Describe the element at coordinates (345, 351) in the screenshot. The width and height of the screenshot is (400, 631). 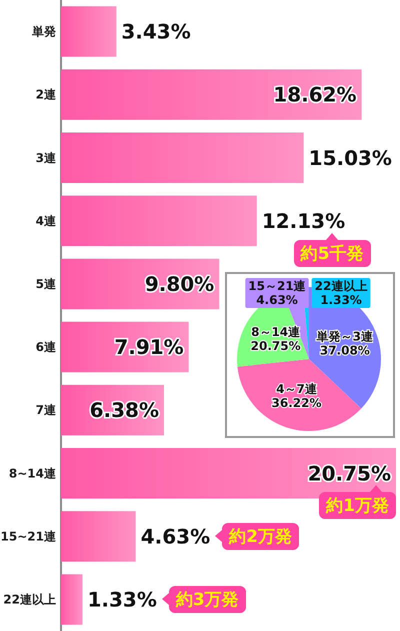
I see `data-label: 37.08%` at that location.